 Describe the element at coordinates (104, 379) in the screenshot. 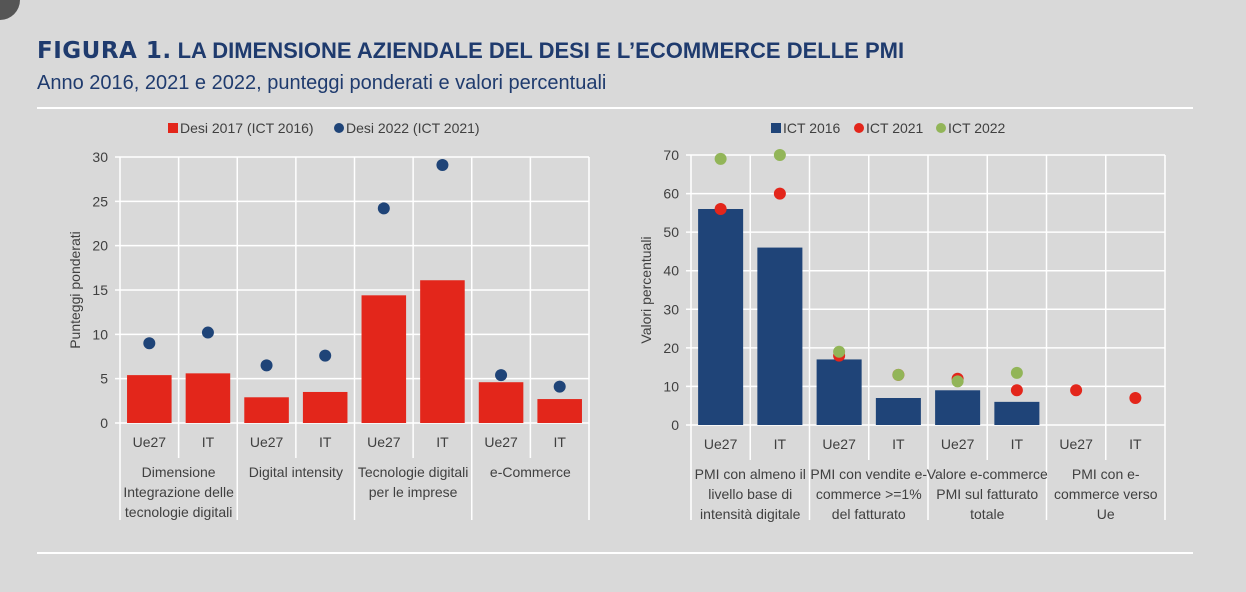

I see `y-tick-label: 5` at that location.